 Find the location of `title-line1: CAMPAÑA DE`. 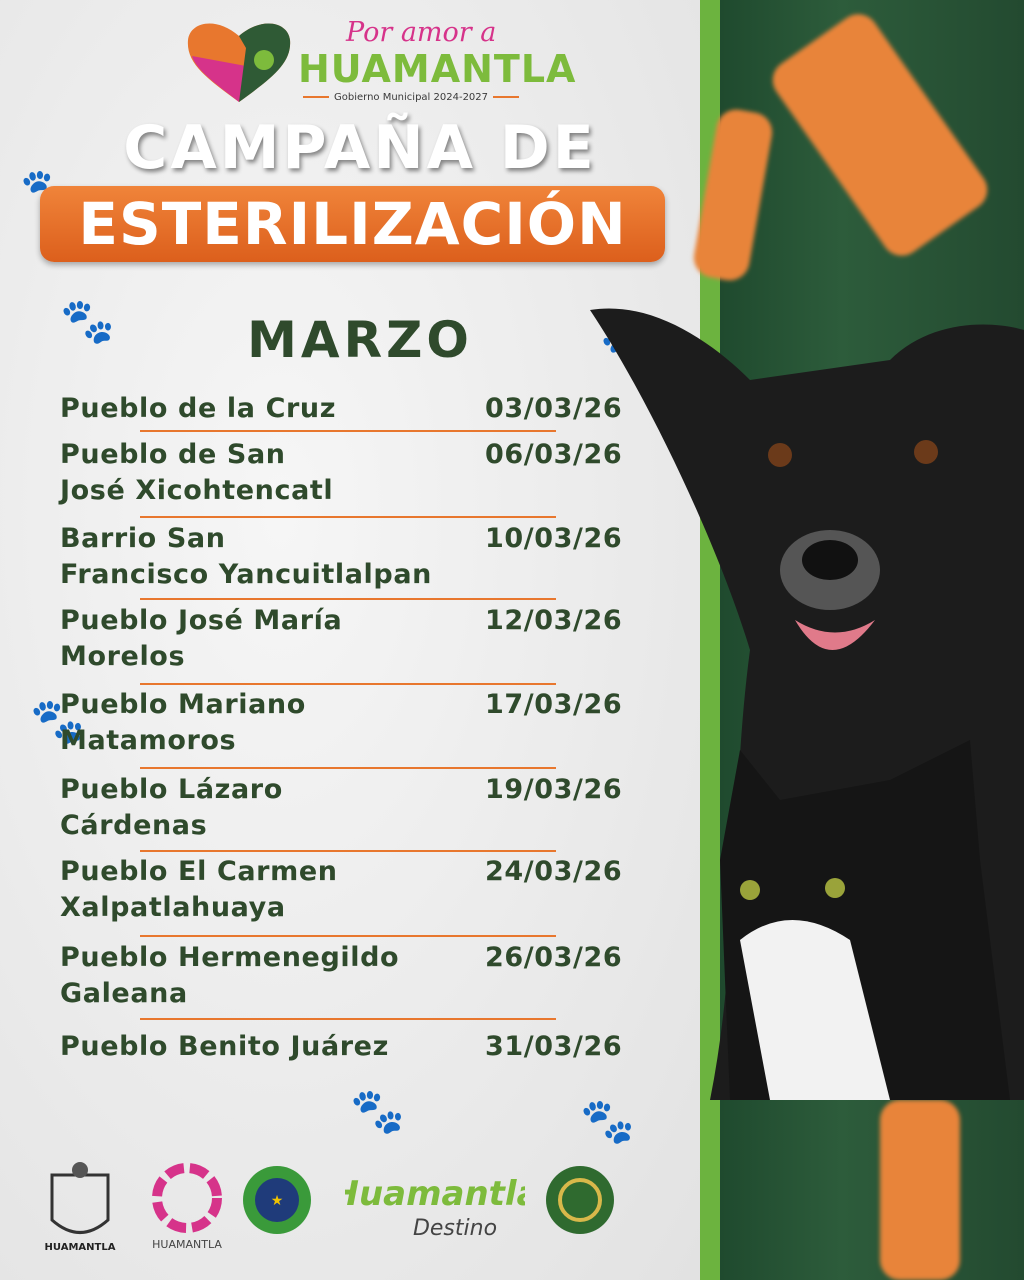

title-line1: CAMPAÑA DE is located at coordinates (360, 148).